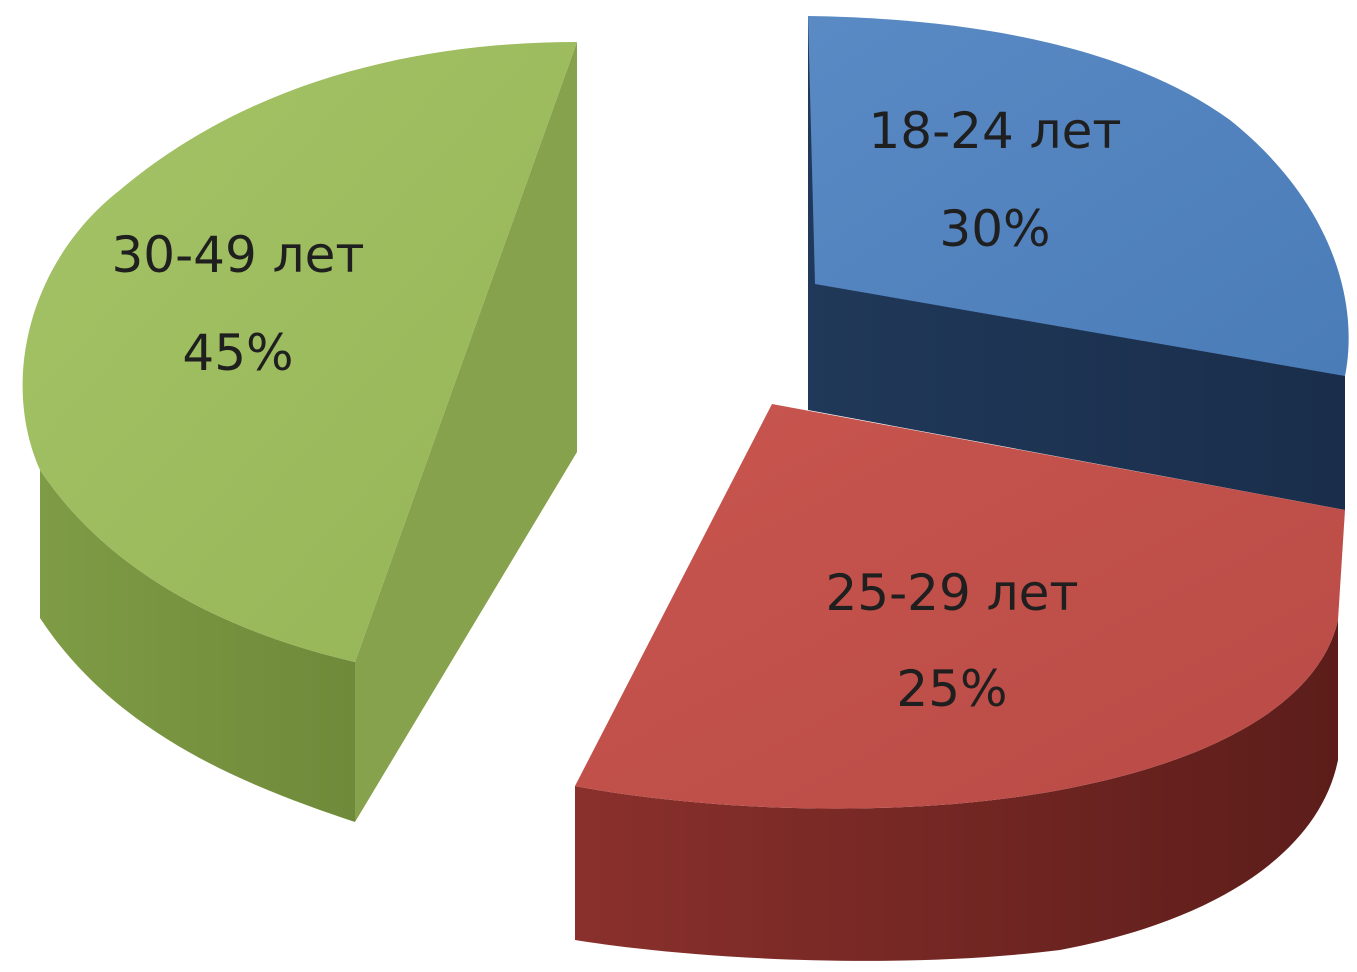 This screenshot has width=1357, height=972. I want to click on slice-30-49-side-outer, so click(197, 646).